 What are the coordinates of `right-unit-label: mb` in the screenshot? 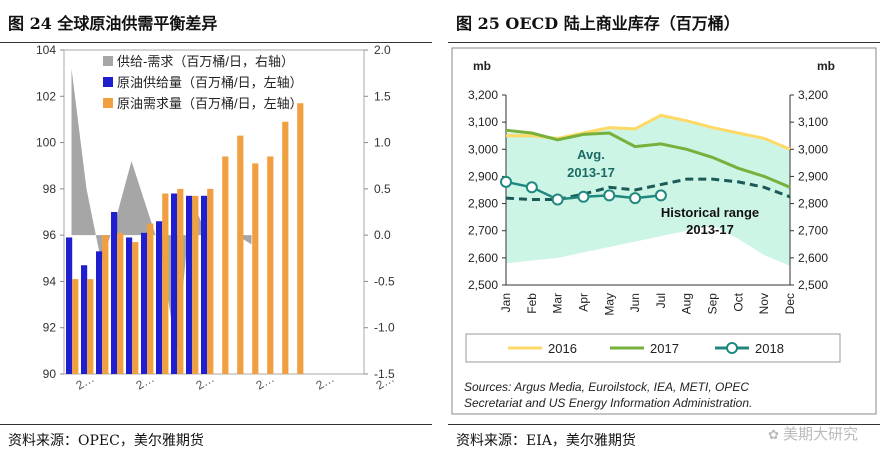 It's located at (826, 66).